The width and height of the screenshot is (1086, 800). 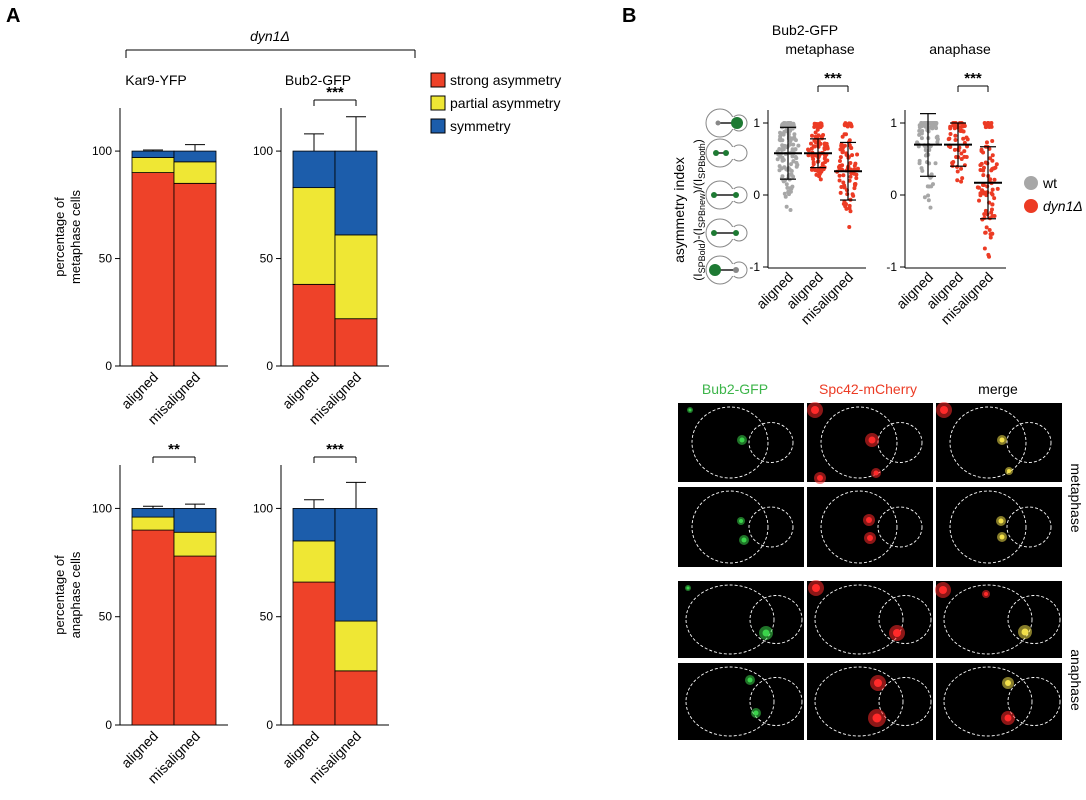 What do you see at coordinates (891, 267) in the screenshot?
I see `y-tick-label: -1` at bounding box center [891, 267].